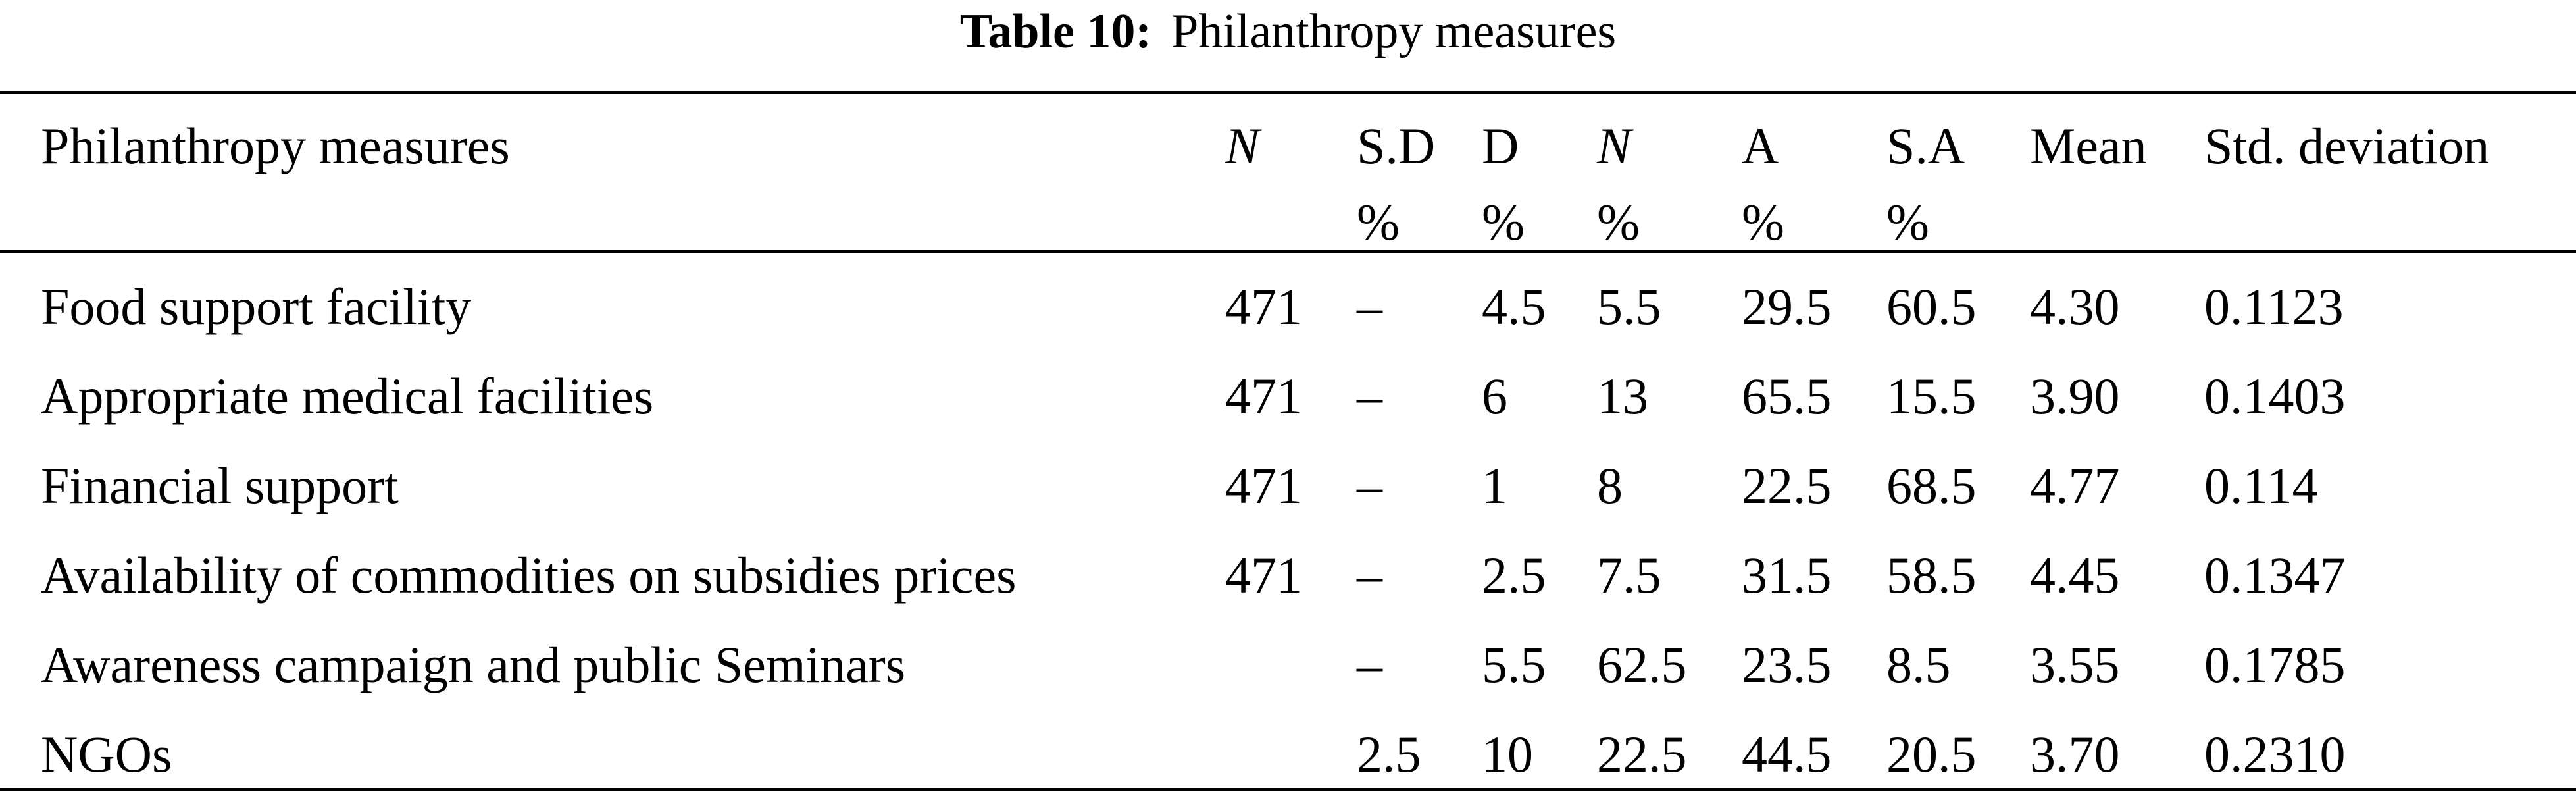 The width and height of the screenshot is (2576, 794). Describe the element at coordinates (1932, 306) in the screenshot. I see `cell-sa: 60.5` at that location.